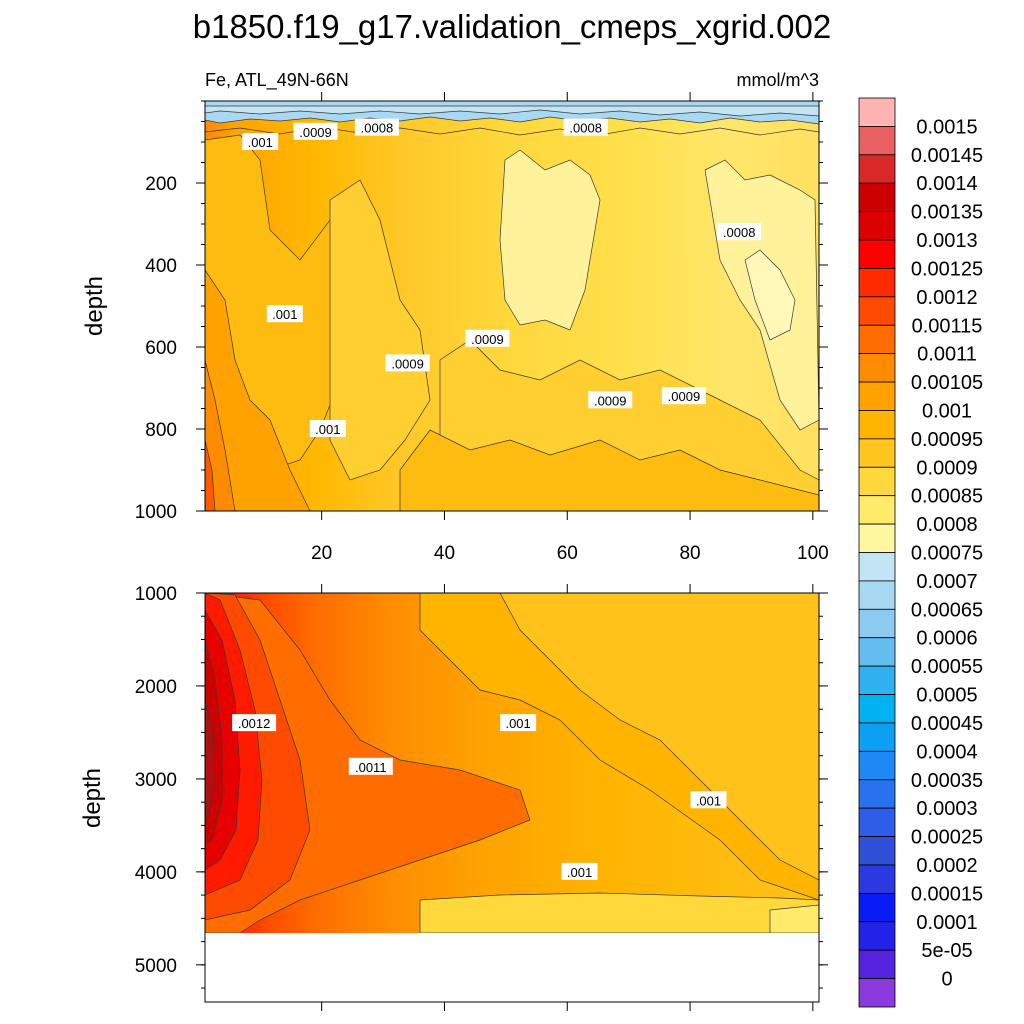  I want to click on colorbar-label: 0.00035, so click(947, 781).